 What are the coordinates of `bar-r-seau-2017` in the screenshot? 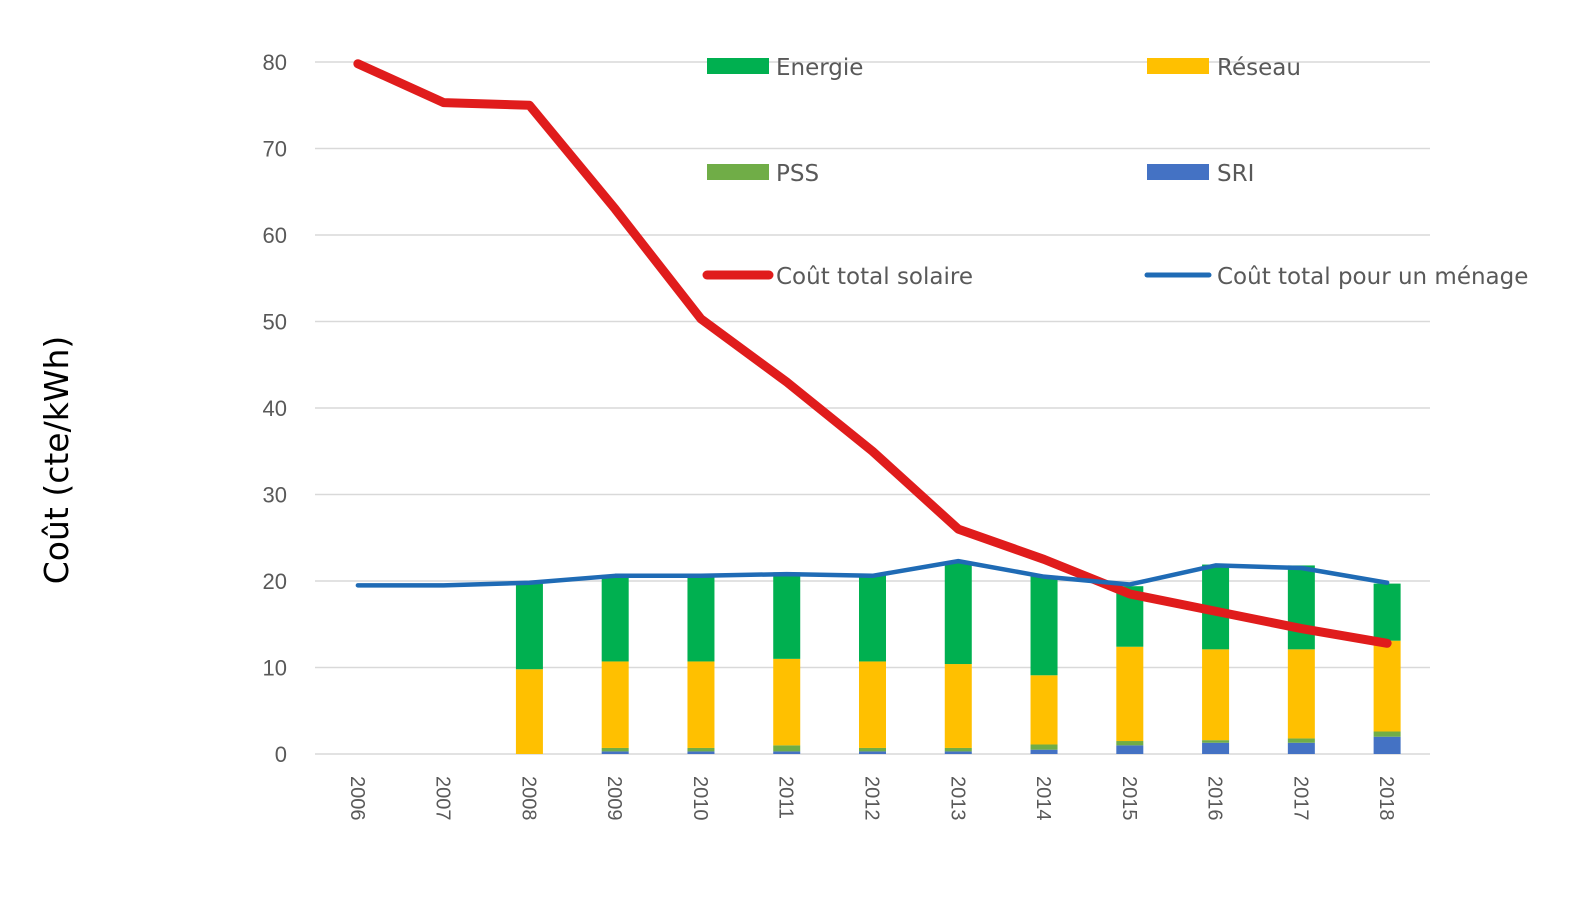 It's located at (1301, 694).